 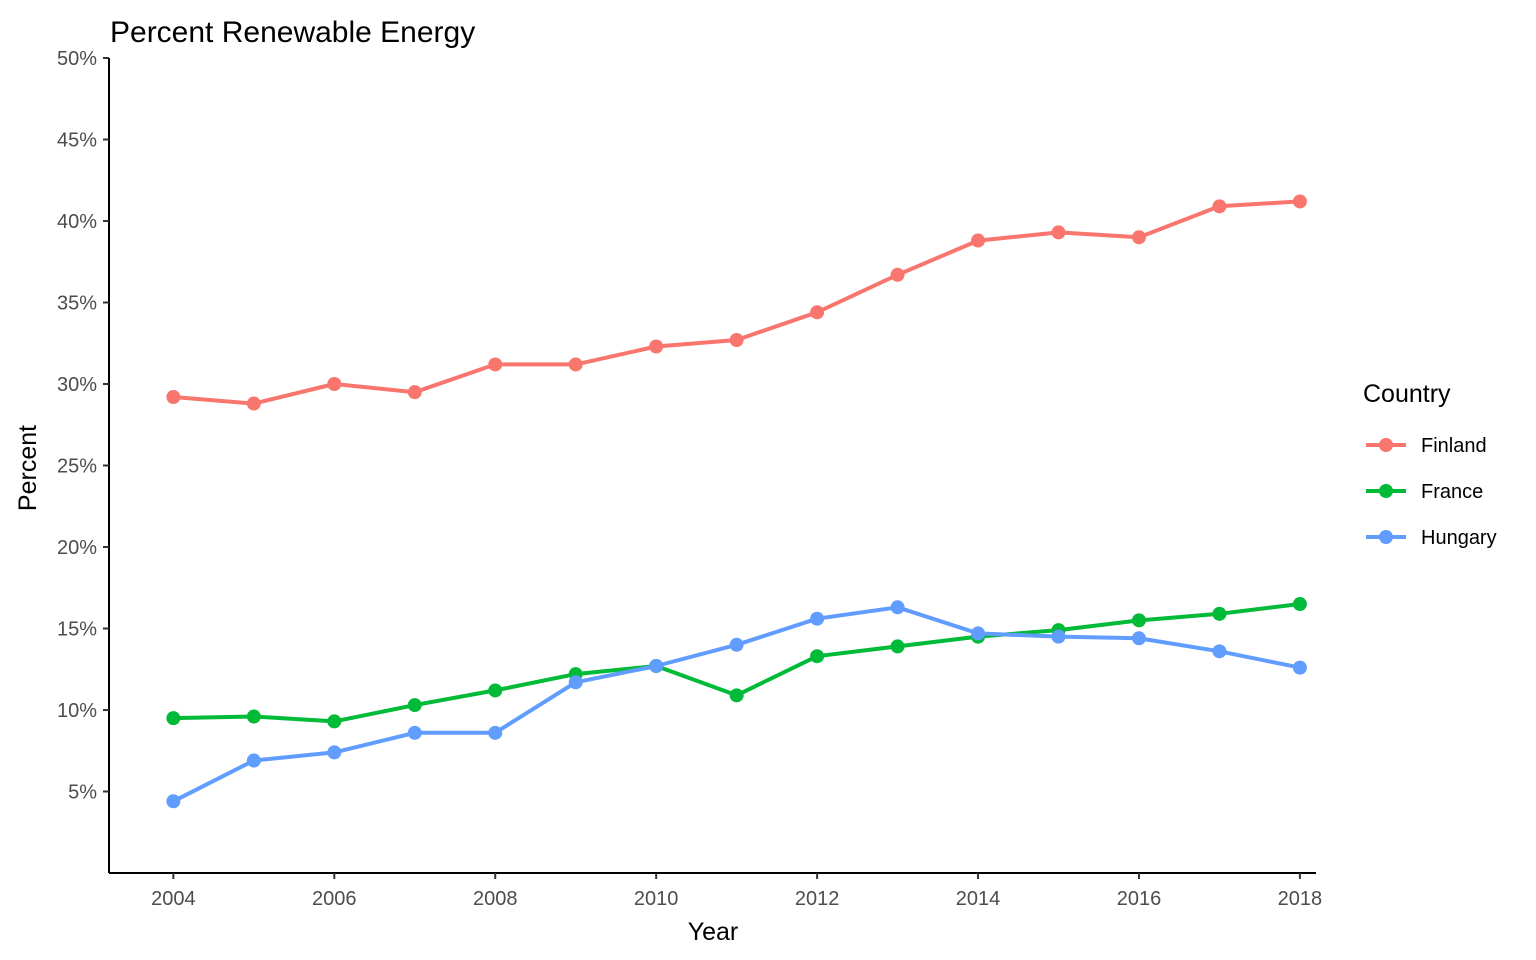 What do you see at coordinates (77, 548) in the screenshot?
I see `y-tick-label: 20%` at bounding box center [77, 548].